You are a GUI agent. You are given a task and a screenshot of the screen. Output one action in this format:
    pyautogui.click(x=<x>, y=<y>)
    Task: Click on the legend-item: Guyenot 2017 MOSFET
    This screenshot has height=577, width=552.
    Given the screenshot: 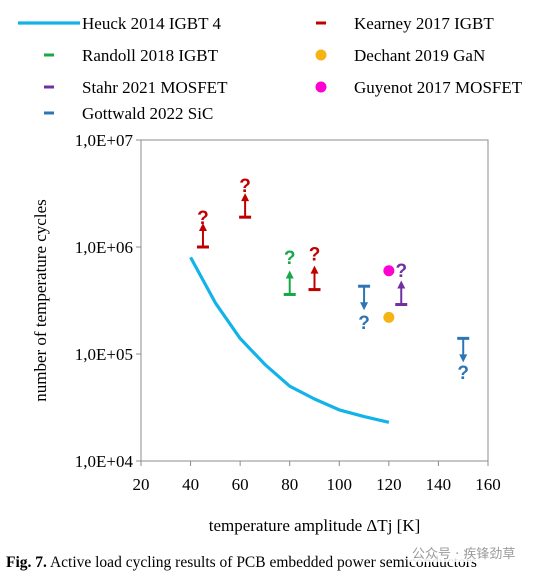 What is the action you would take?
    pyautogui.click(x=419, y=87)
    